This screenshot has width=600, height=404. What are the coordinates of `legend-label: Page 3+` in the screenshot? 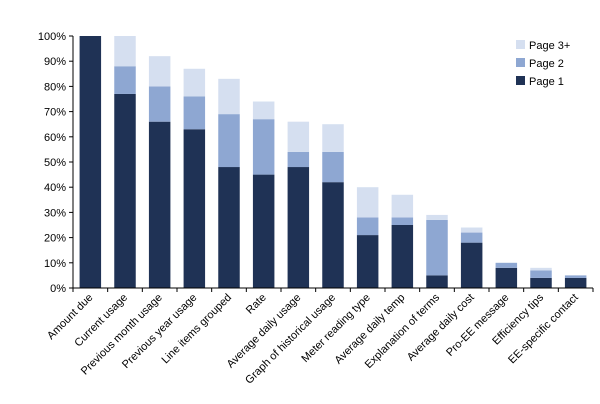 It's located at (549, 46).